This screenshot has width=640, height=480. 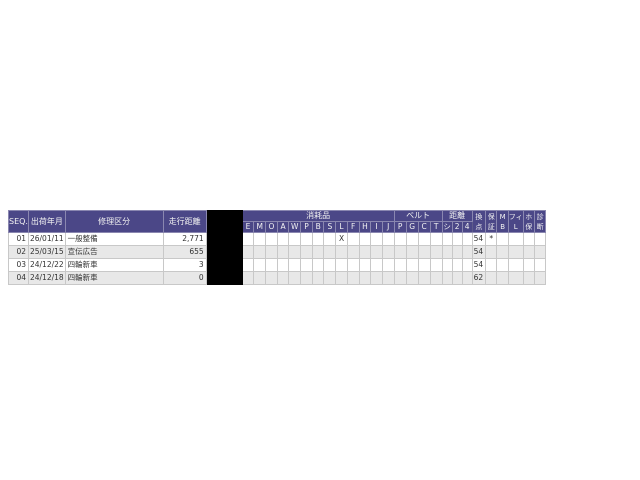 I want to click on repair-category-cell: 一般整備, so click(x=114, y=239).